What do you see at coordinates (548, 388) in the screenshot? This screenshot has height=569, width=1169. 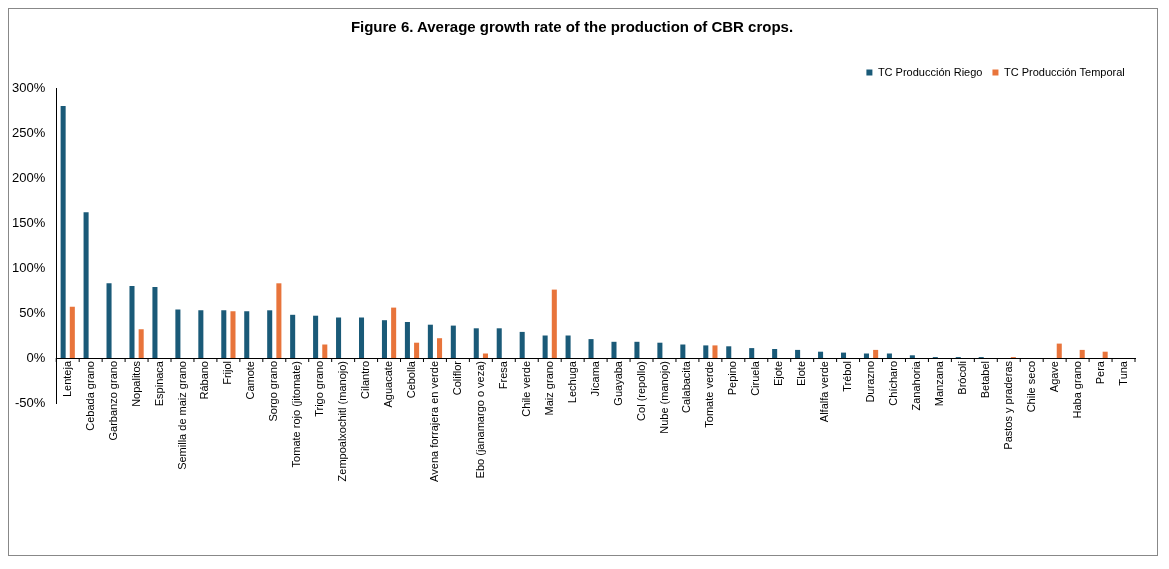 I see `x-tick-label: Maiz grano` at bounding box center [548, 388].